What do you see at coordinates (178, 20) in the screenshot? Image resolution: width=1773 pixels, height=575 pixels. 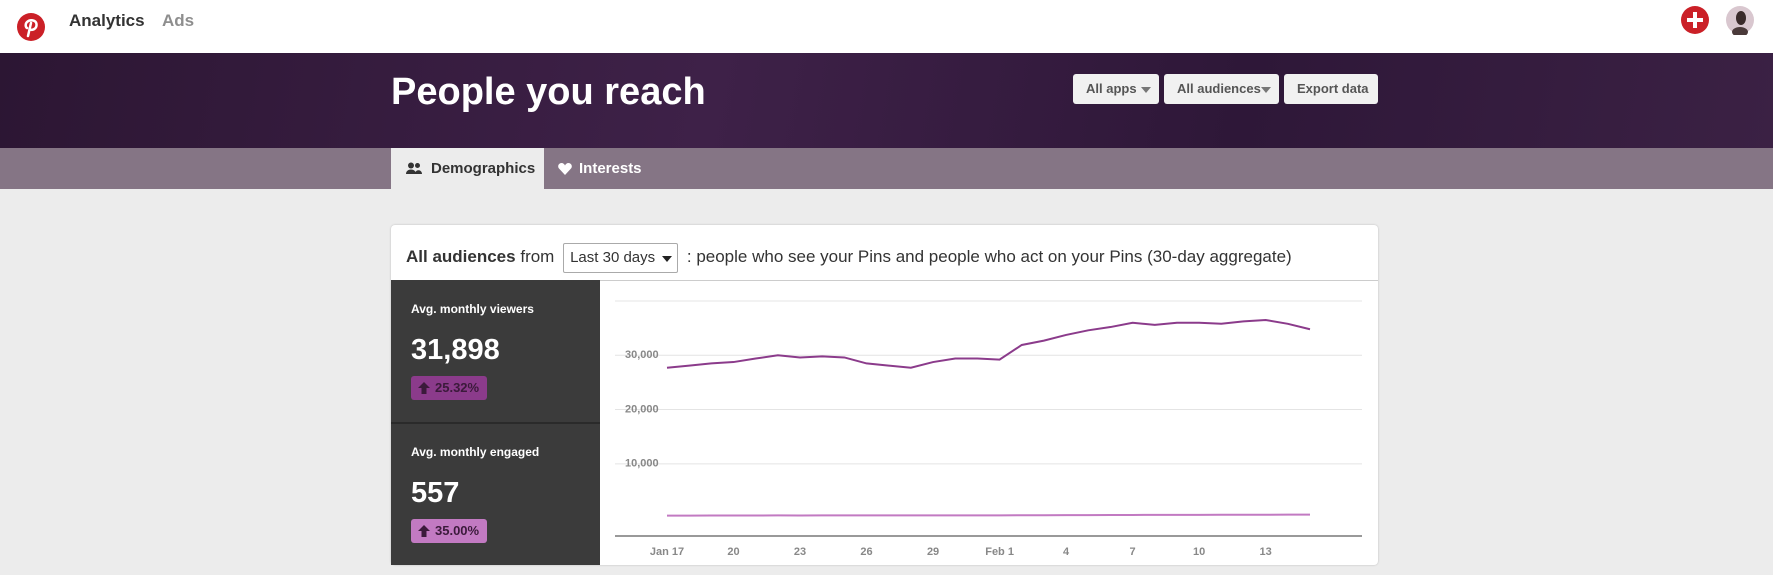 I see `nav-ads: Ads` at bounding box center [178, 20].